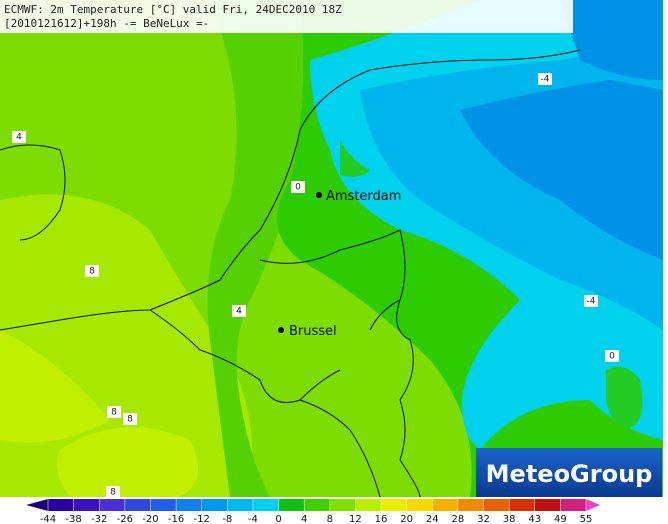  Describe the element at coordinates (432, 519) in the screenshot. I see `scale-label: 24` at that location.